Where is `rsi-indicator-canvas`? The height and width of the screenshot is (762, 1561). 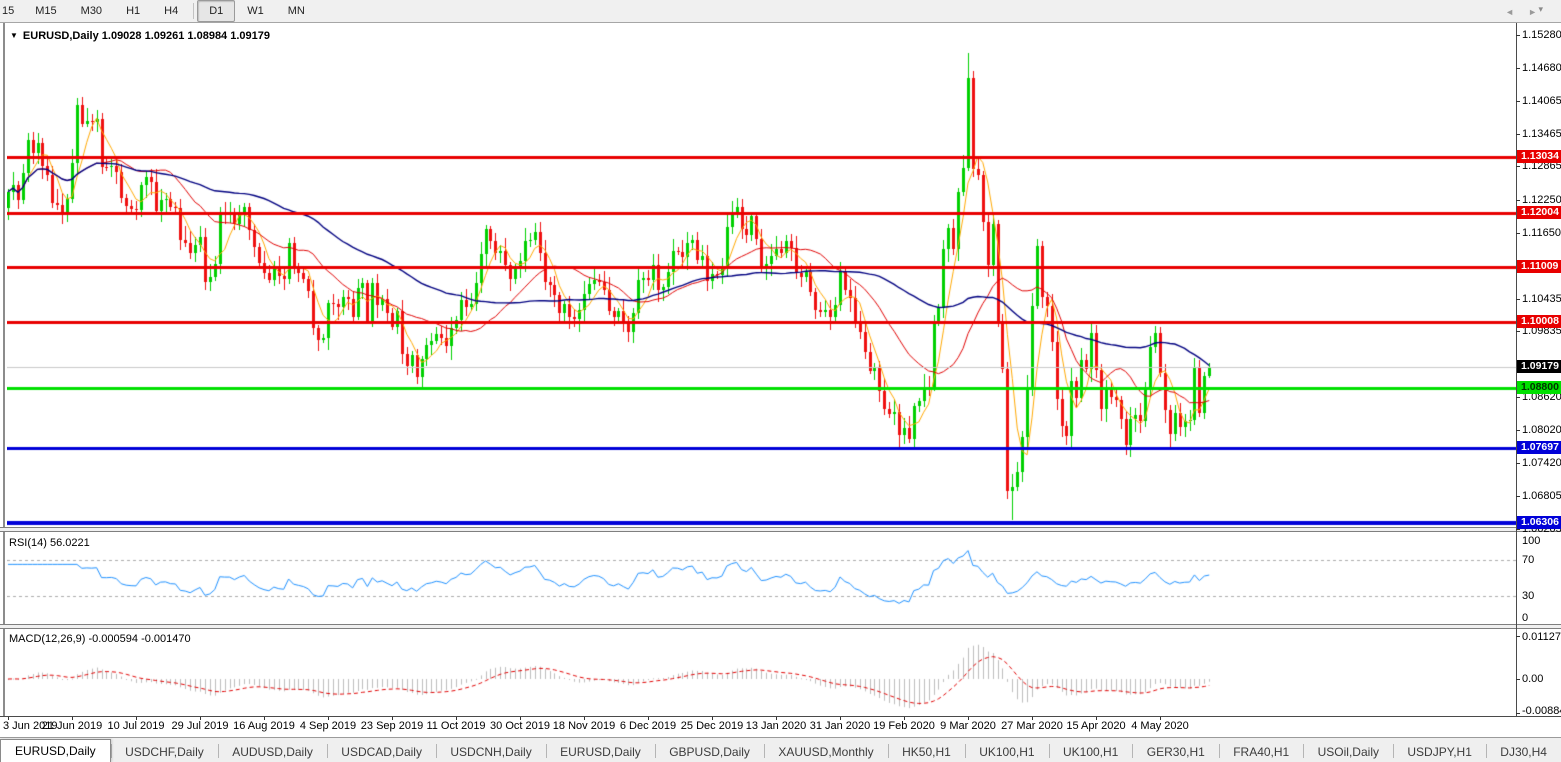
rsi-indicator-canvas is located at coordinates (761, 579).